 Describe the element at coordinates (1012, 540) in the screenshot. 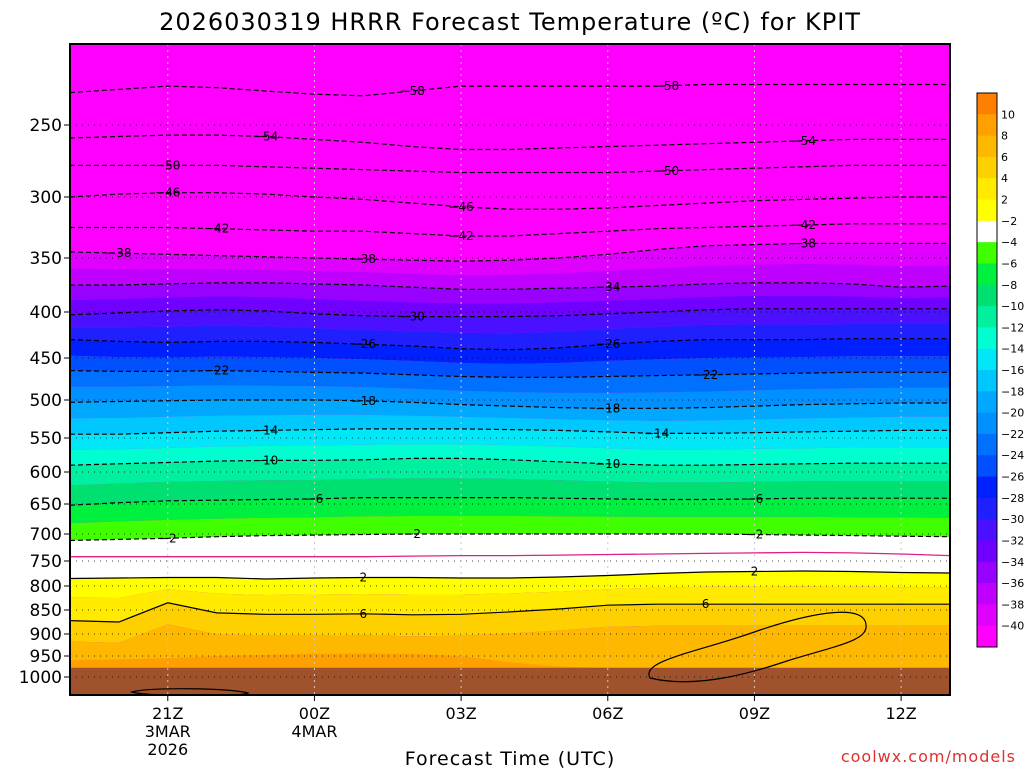

I see `colorbar-tick-label: −32` at that location.